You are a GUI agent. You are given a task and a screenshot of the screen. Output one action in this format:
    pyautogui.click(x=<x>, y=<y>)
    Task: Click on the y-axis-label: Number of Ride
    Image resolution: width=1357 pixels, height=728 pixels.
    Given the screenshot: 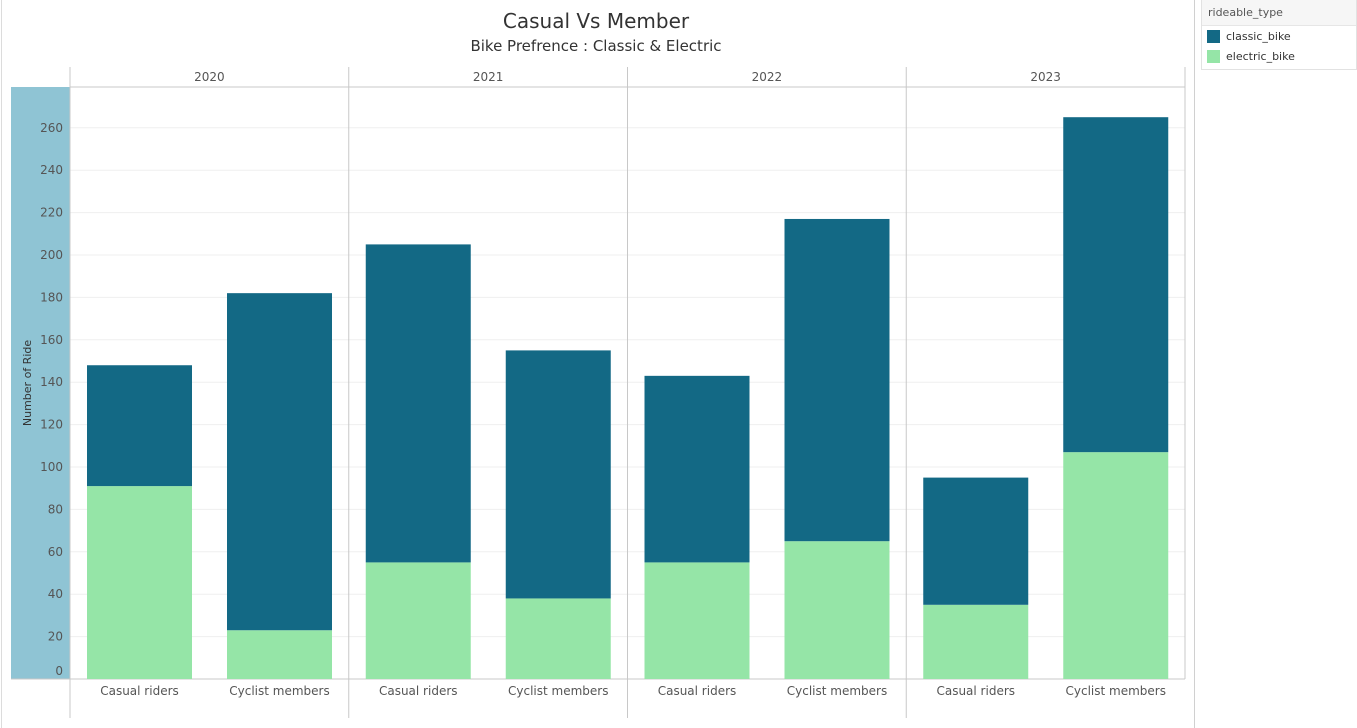 What is the action you would take?
    pyautogui.click(x=27, y=383)
    